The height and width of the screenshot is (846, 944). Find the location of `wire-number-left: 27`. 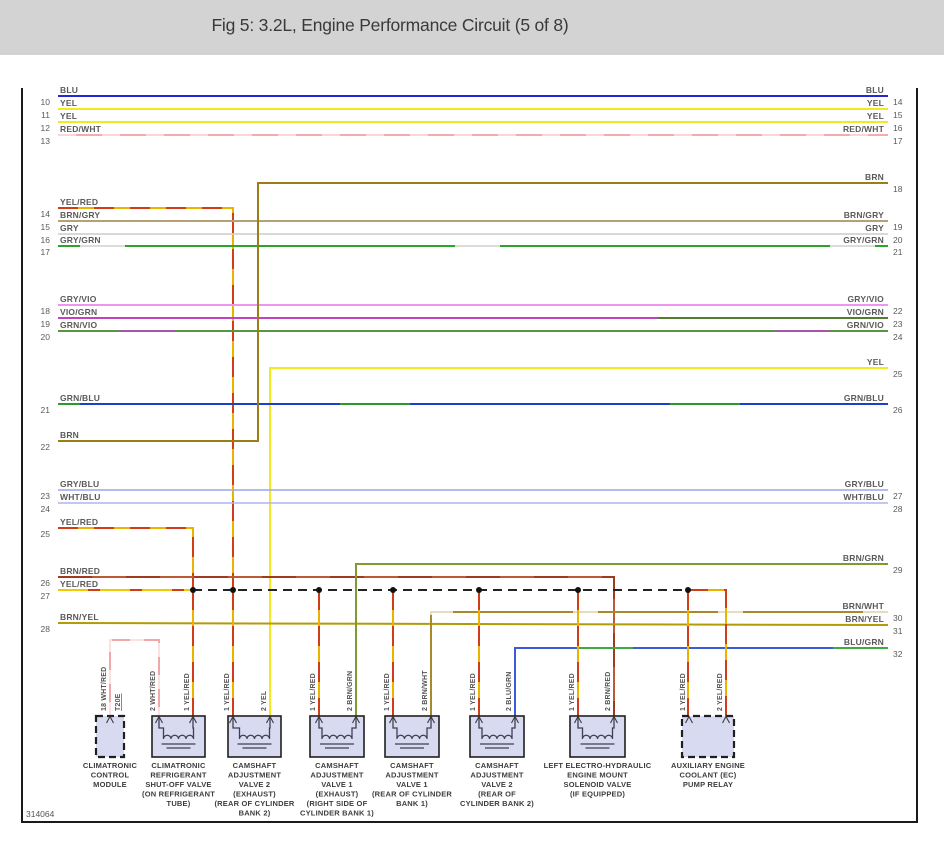

wire-number-left: 27 is located at coordinates (46, 596).